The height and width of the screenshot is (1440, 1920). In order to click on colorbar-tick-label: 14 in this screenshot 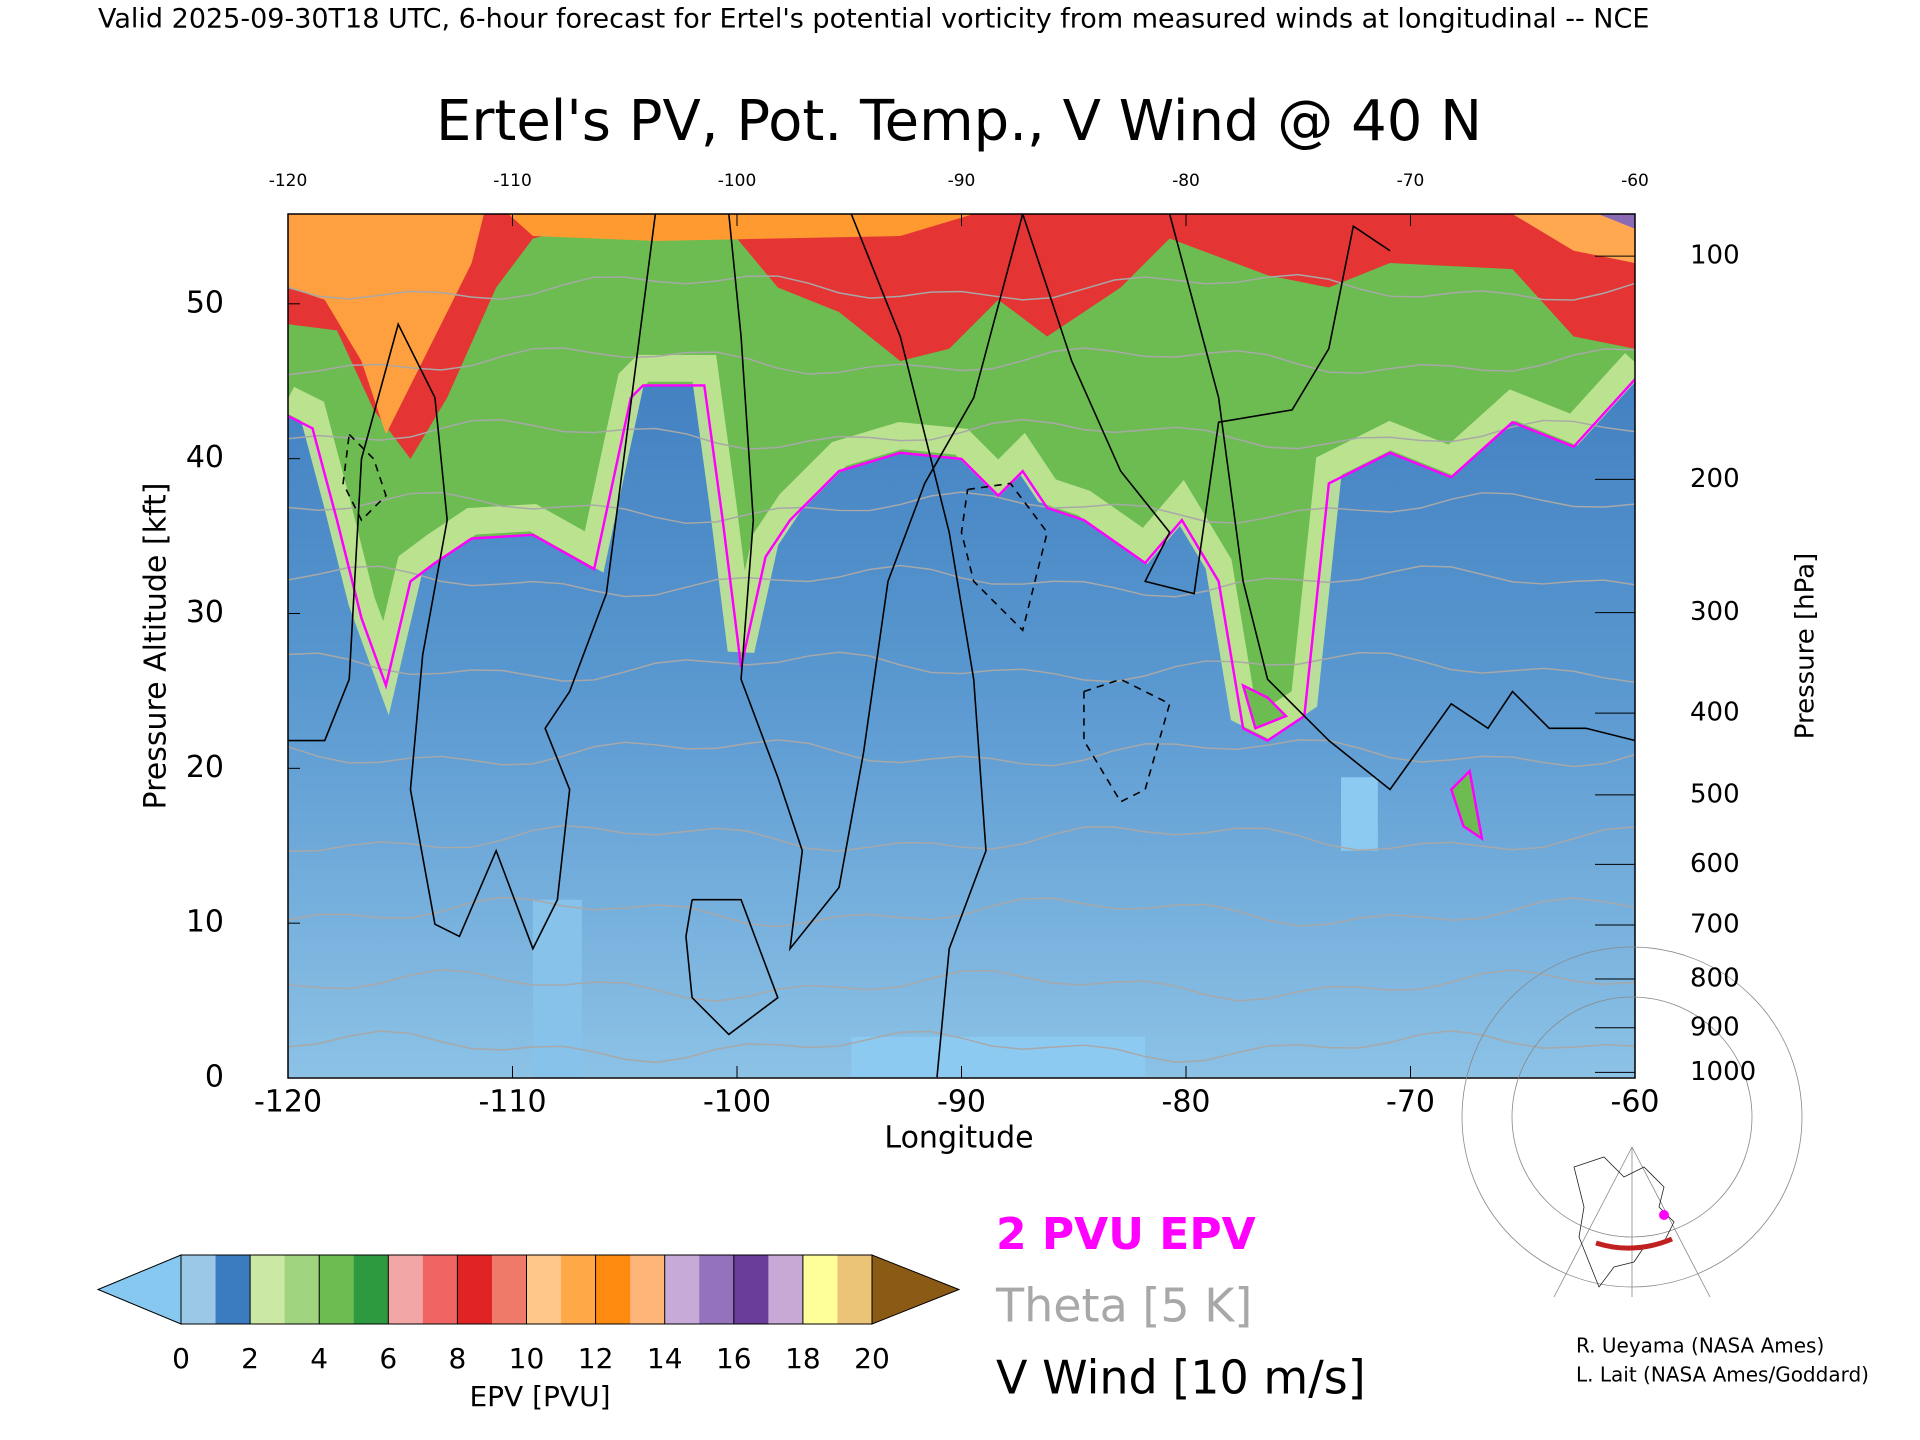, I will do `click(665, 1358)`.